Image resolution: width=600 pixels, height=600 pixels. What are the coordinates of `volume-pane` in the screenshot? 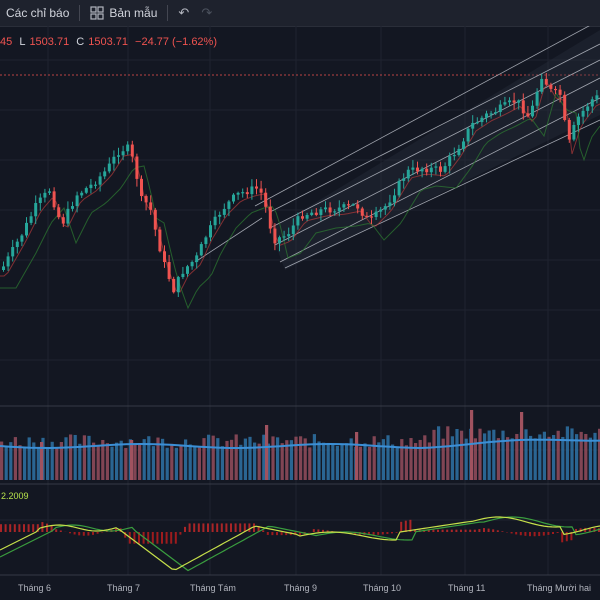 It's located at (300, 445).